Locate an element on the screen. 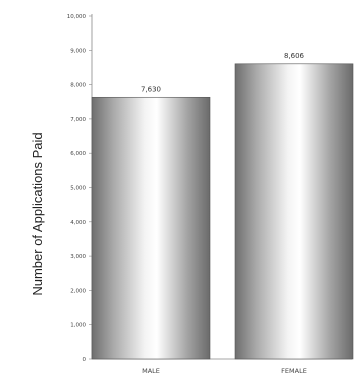  y-tick-label: 9,000 is located at coordinates (78, 51).